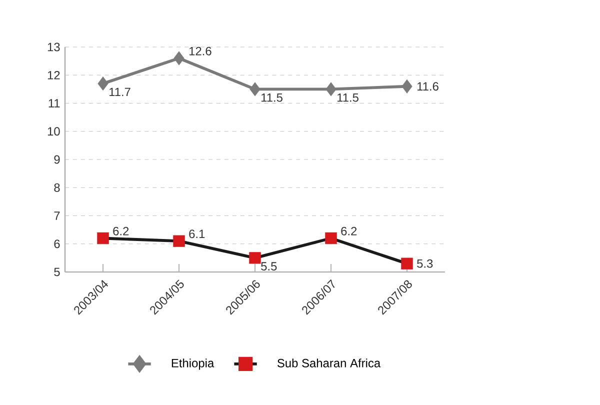  What do you see at coordinates (119, 92) in the screenshot?
I see `data-label: 11.7` at bounding box center [119, 92].